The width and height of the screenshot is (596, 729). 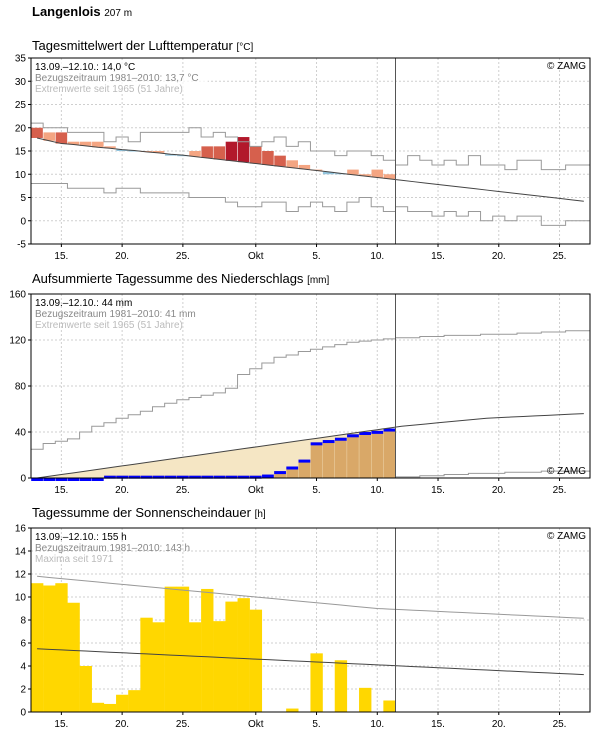 I want to click on precipitation-unit: [mm], so click(x=318, y=280).